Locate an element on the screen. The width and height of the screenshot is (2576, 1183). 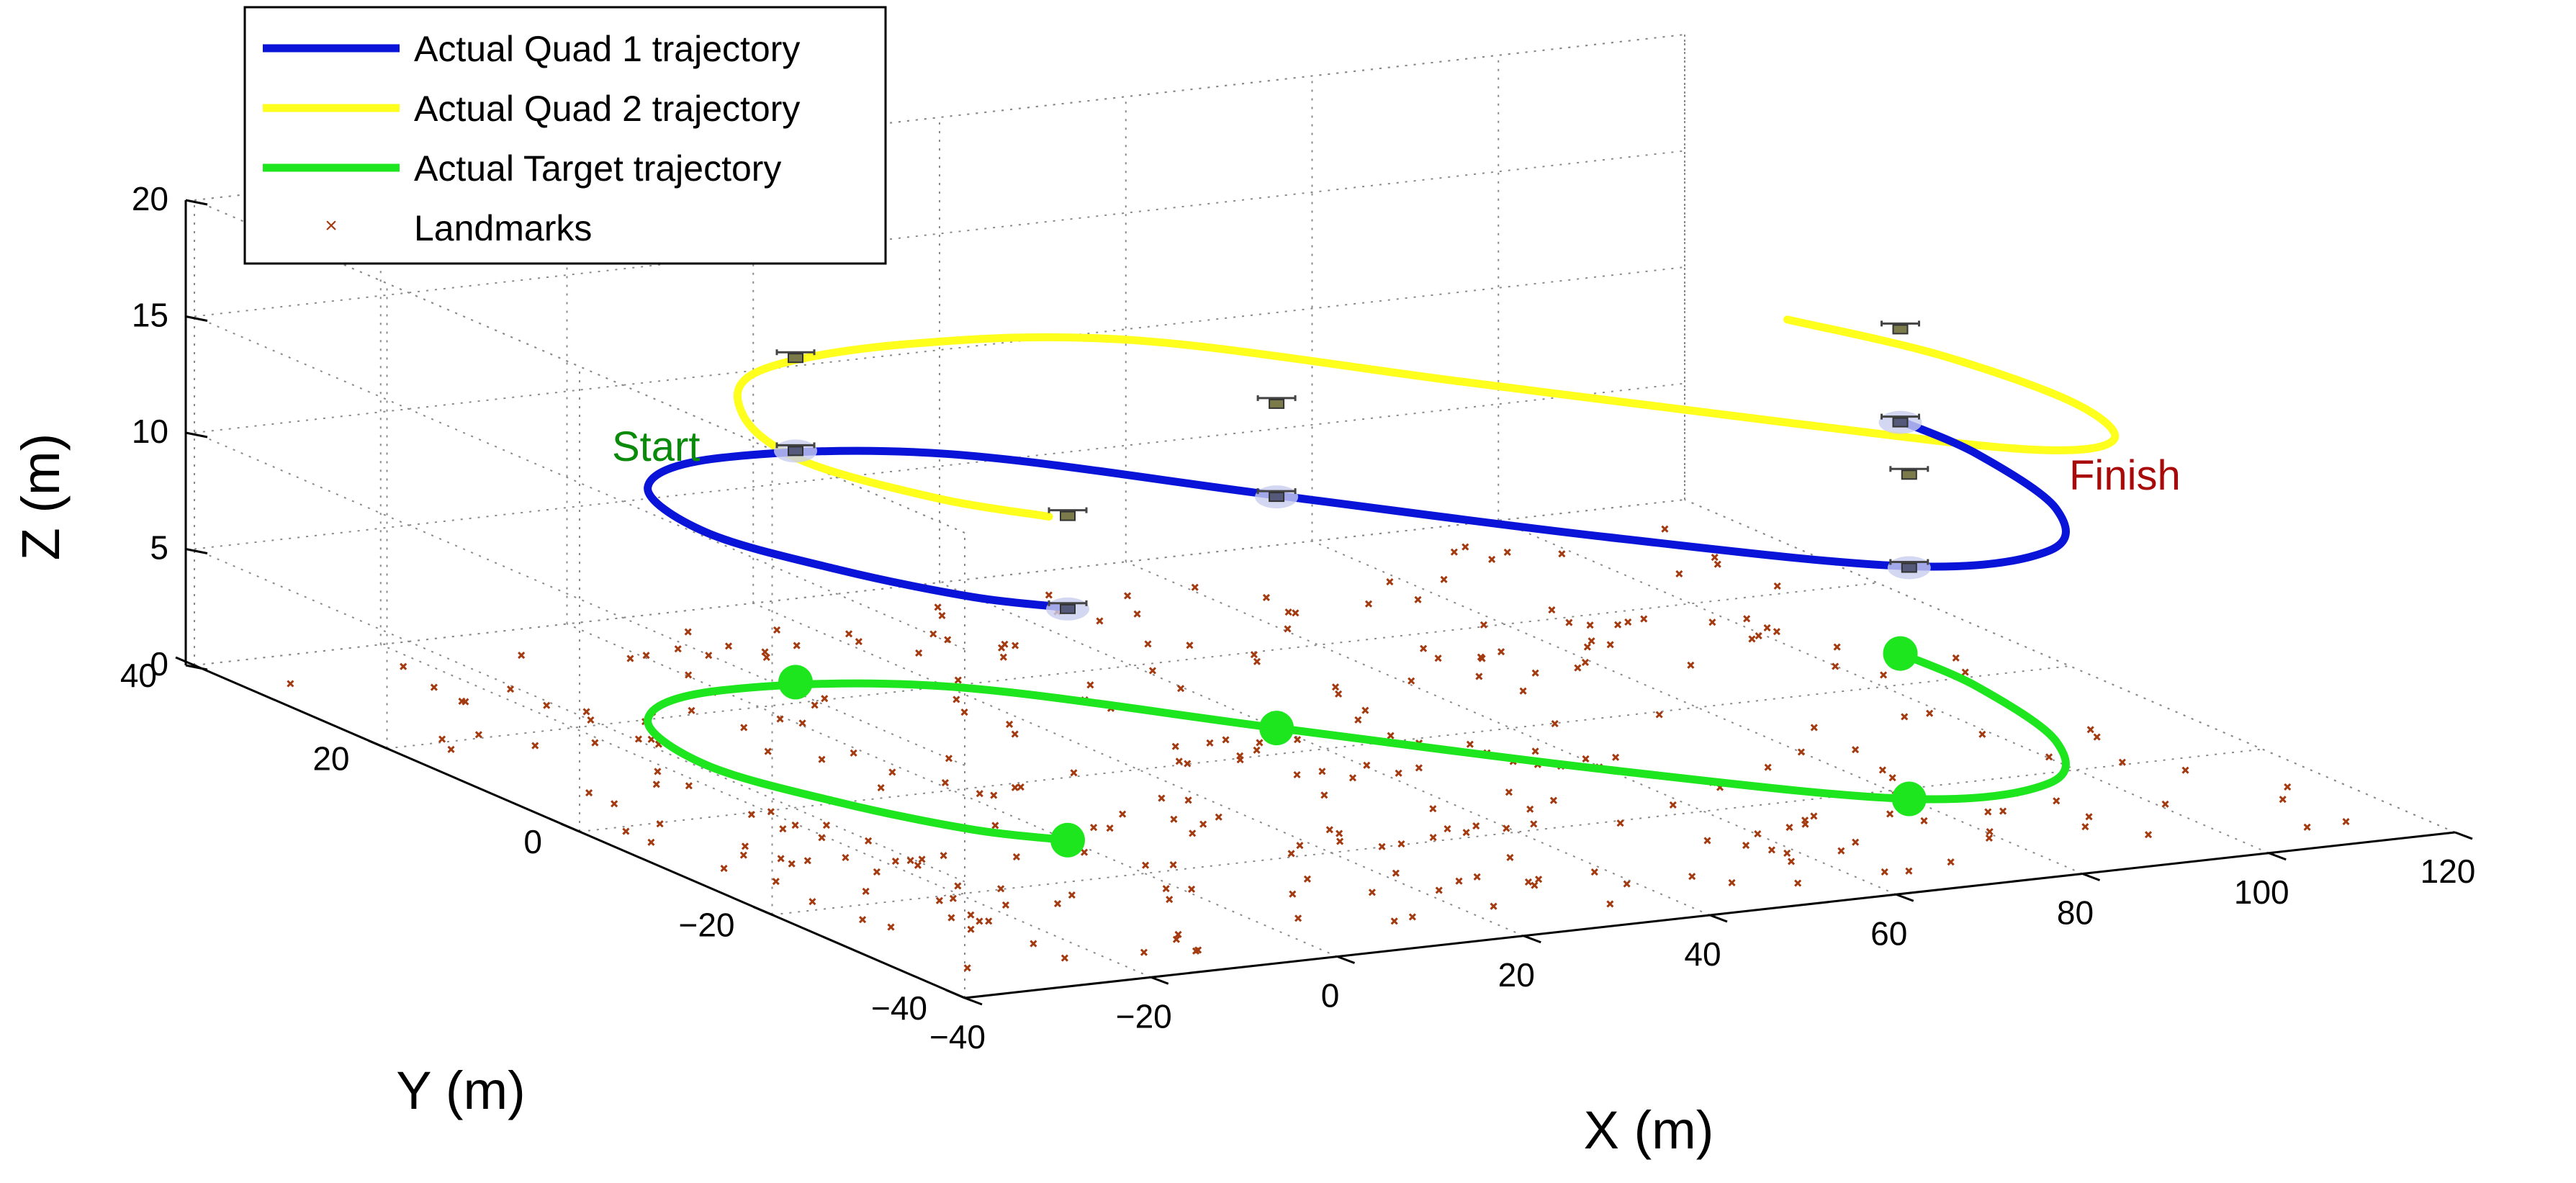
grid-top-edge is located at coordinates (579, 367).